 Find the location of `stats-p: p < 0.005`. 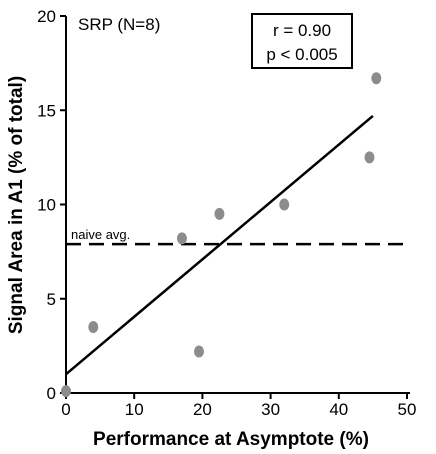

stats-p: p < 0.005 is located at coordinates (301, 54).